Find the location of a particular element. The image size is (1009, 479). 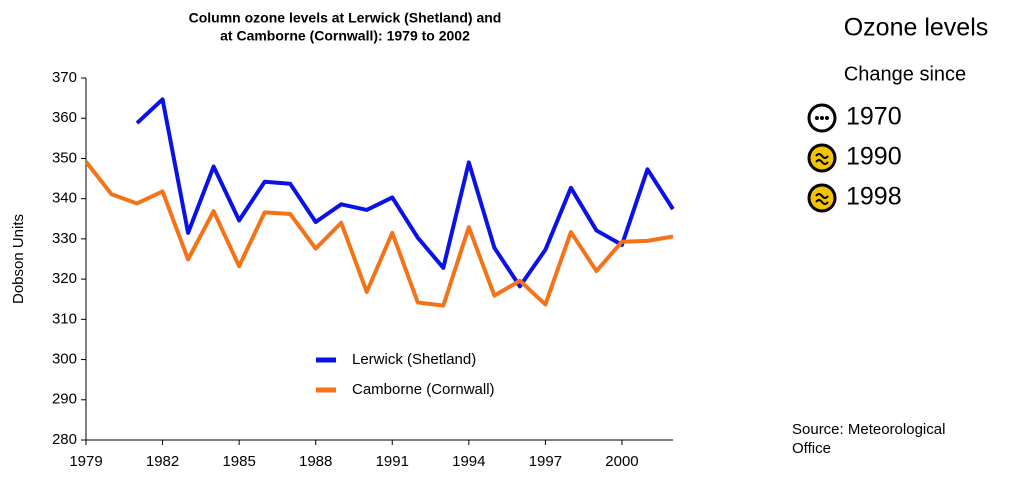

y-tick-label: 360 is located at coordinates (64, 117).